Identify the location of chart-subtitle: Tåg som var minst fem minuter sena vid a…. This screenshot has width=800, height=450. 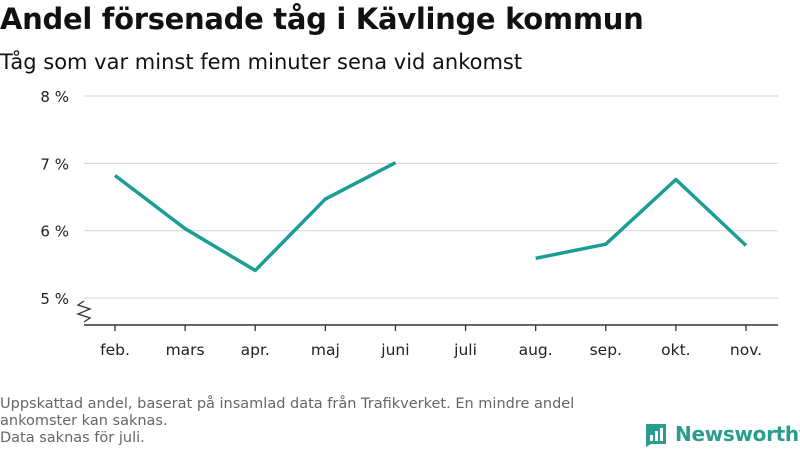
(261, 62).